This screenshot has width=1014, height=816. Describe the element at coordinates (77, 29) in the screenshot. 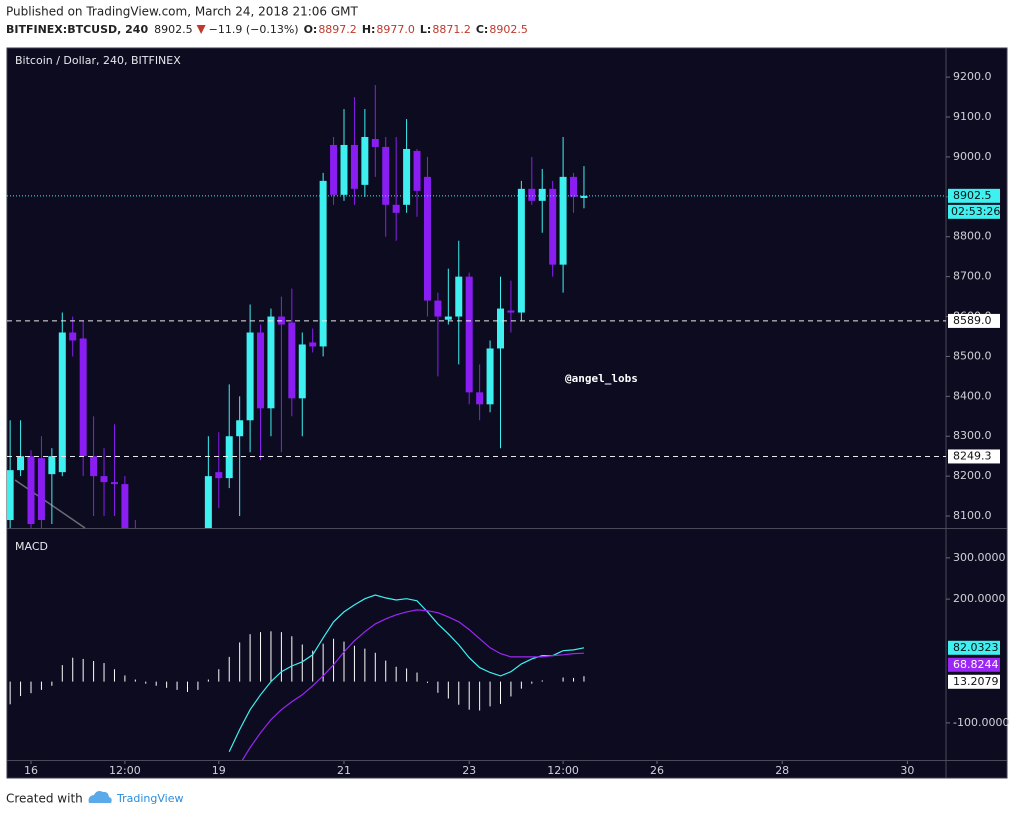

I see `header-field: BITFINEX:BTCUSD, 240` at that location.